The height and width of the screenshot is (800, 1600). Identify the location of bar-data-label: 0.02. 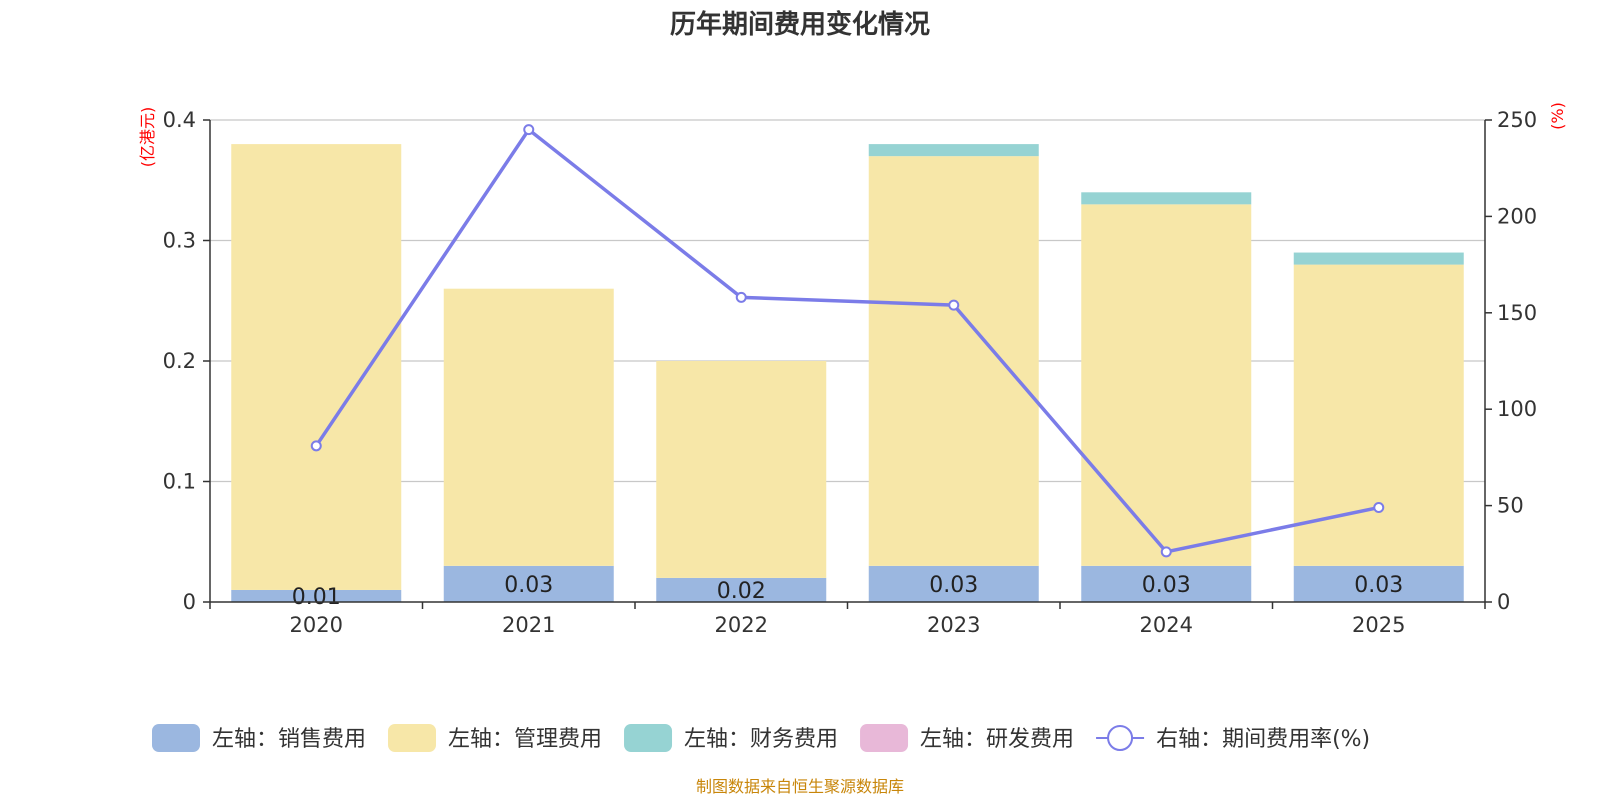
(741, 591).